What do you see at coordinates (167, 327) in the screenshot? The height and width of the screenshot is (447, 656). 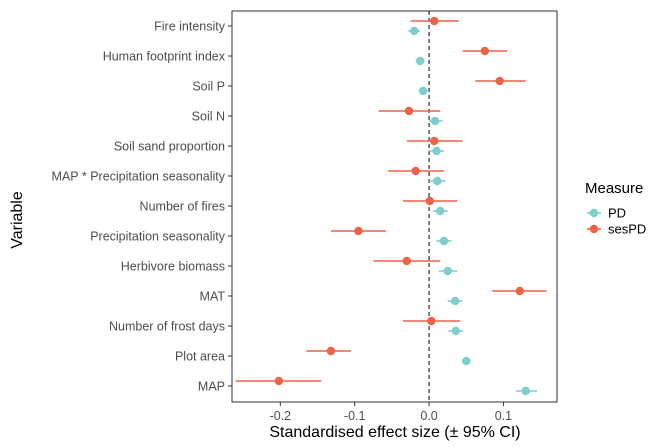 I see `y-tick-label: Number of frost days` at bounding box center [167, 327].